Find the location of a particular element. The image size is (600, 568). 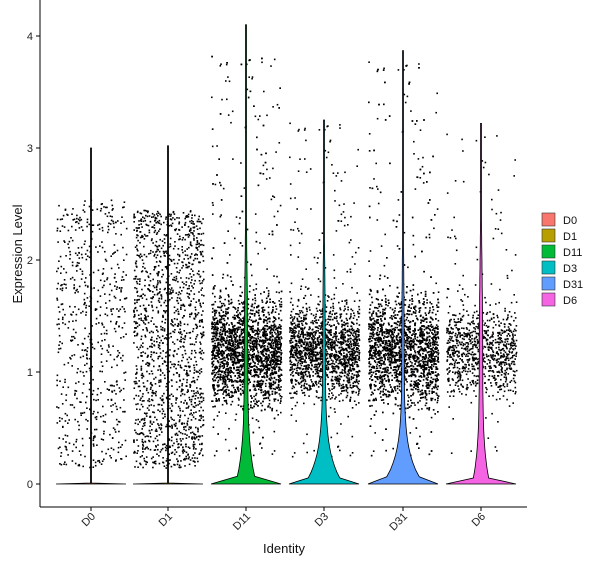

violin-D31 is located at coordinates (403, 267).